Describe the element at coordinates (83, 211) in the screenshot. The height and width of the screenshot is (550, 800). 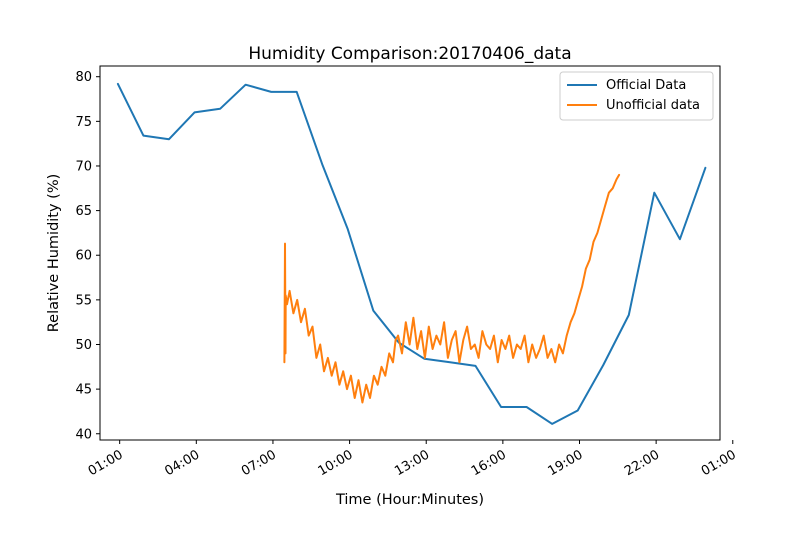
I see `y-tick-label: 65` at that location.